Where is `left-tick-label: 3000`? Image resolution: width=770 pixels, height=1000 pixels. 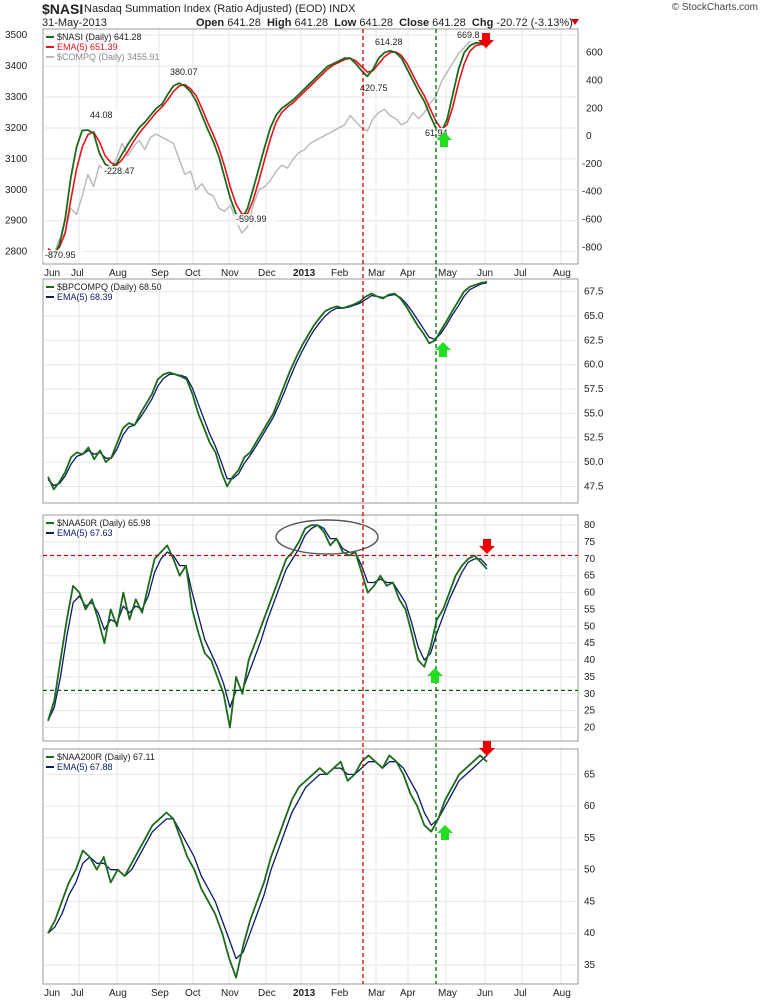
left-tick-label: 3000 is located at coordinates (16, 190).